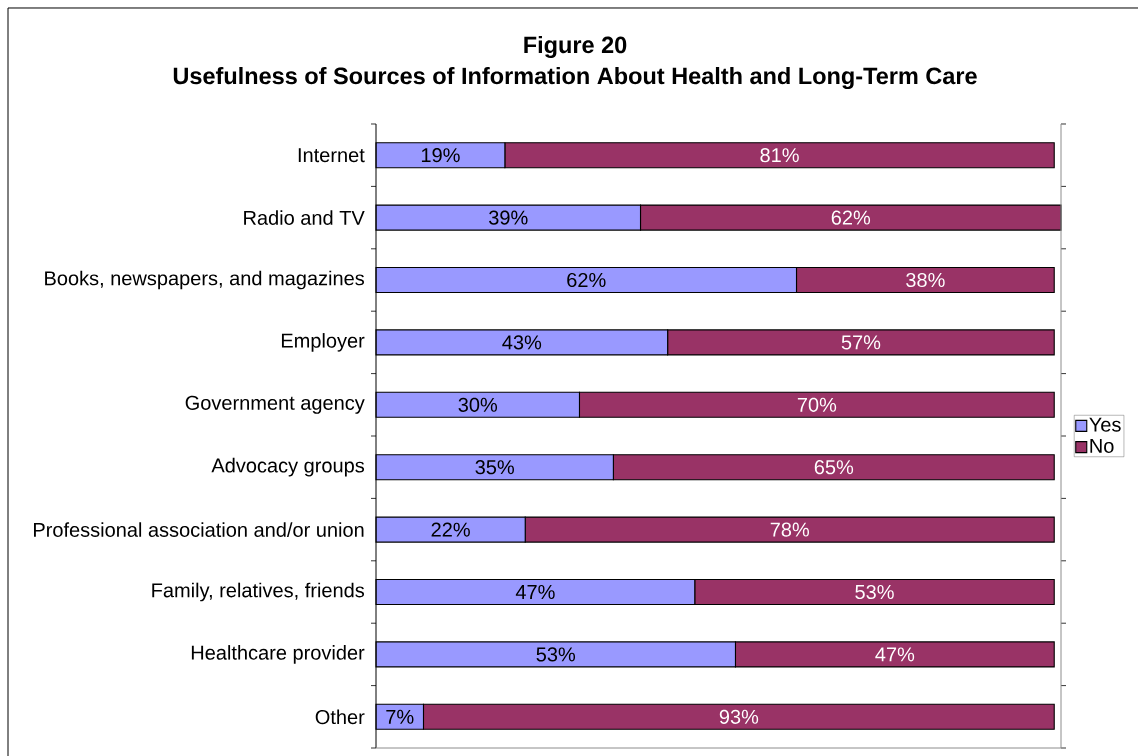 The height and width of the screenshot is (756, 1138). Describe the element at coordinates (450, 529) in the screenshot. I see `data-label: 22%` at that location.